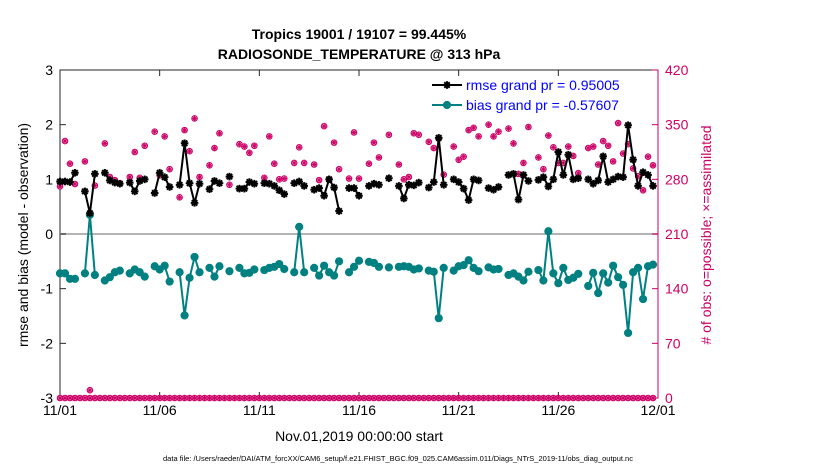 The height and width of the screenshot is (475, 830). I want to click on y-tick-label-left: 2, so click(49, 125).